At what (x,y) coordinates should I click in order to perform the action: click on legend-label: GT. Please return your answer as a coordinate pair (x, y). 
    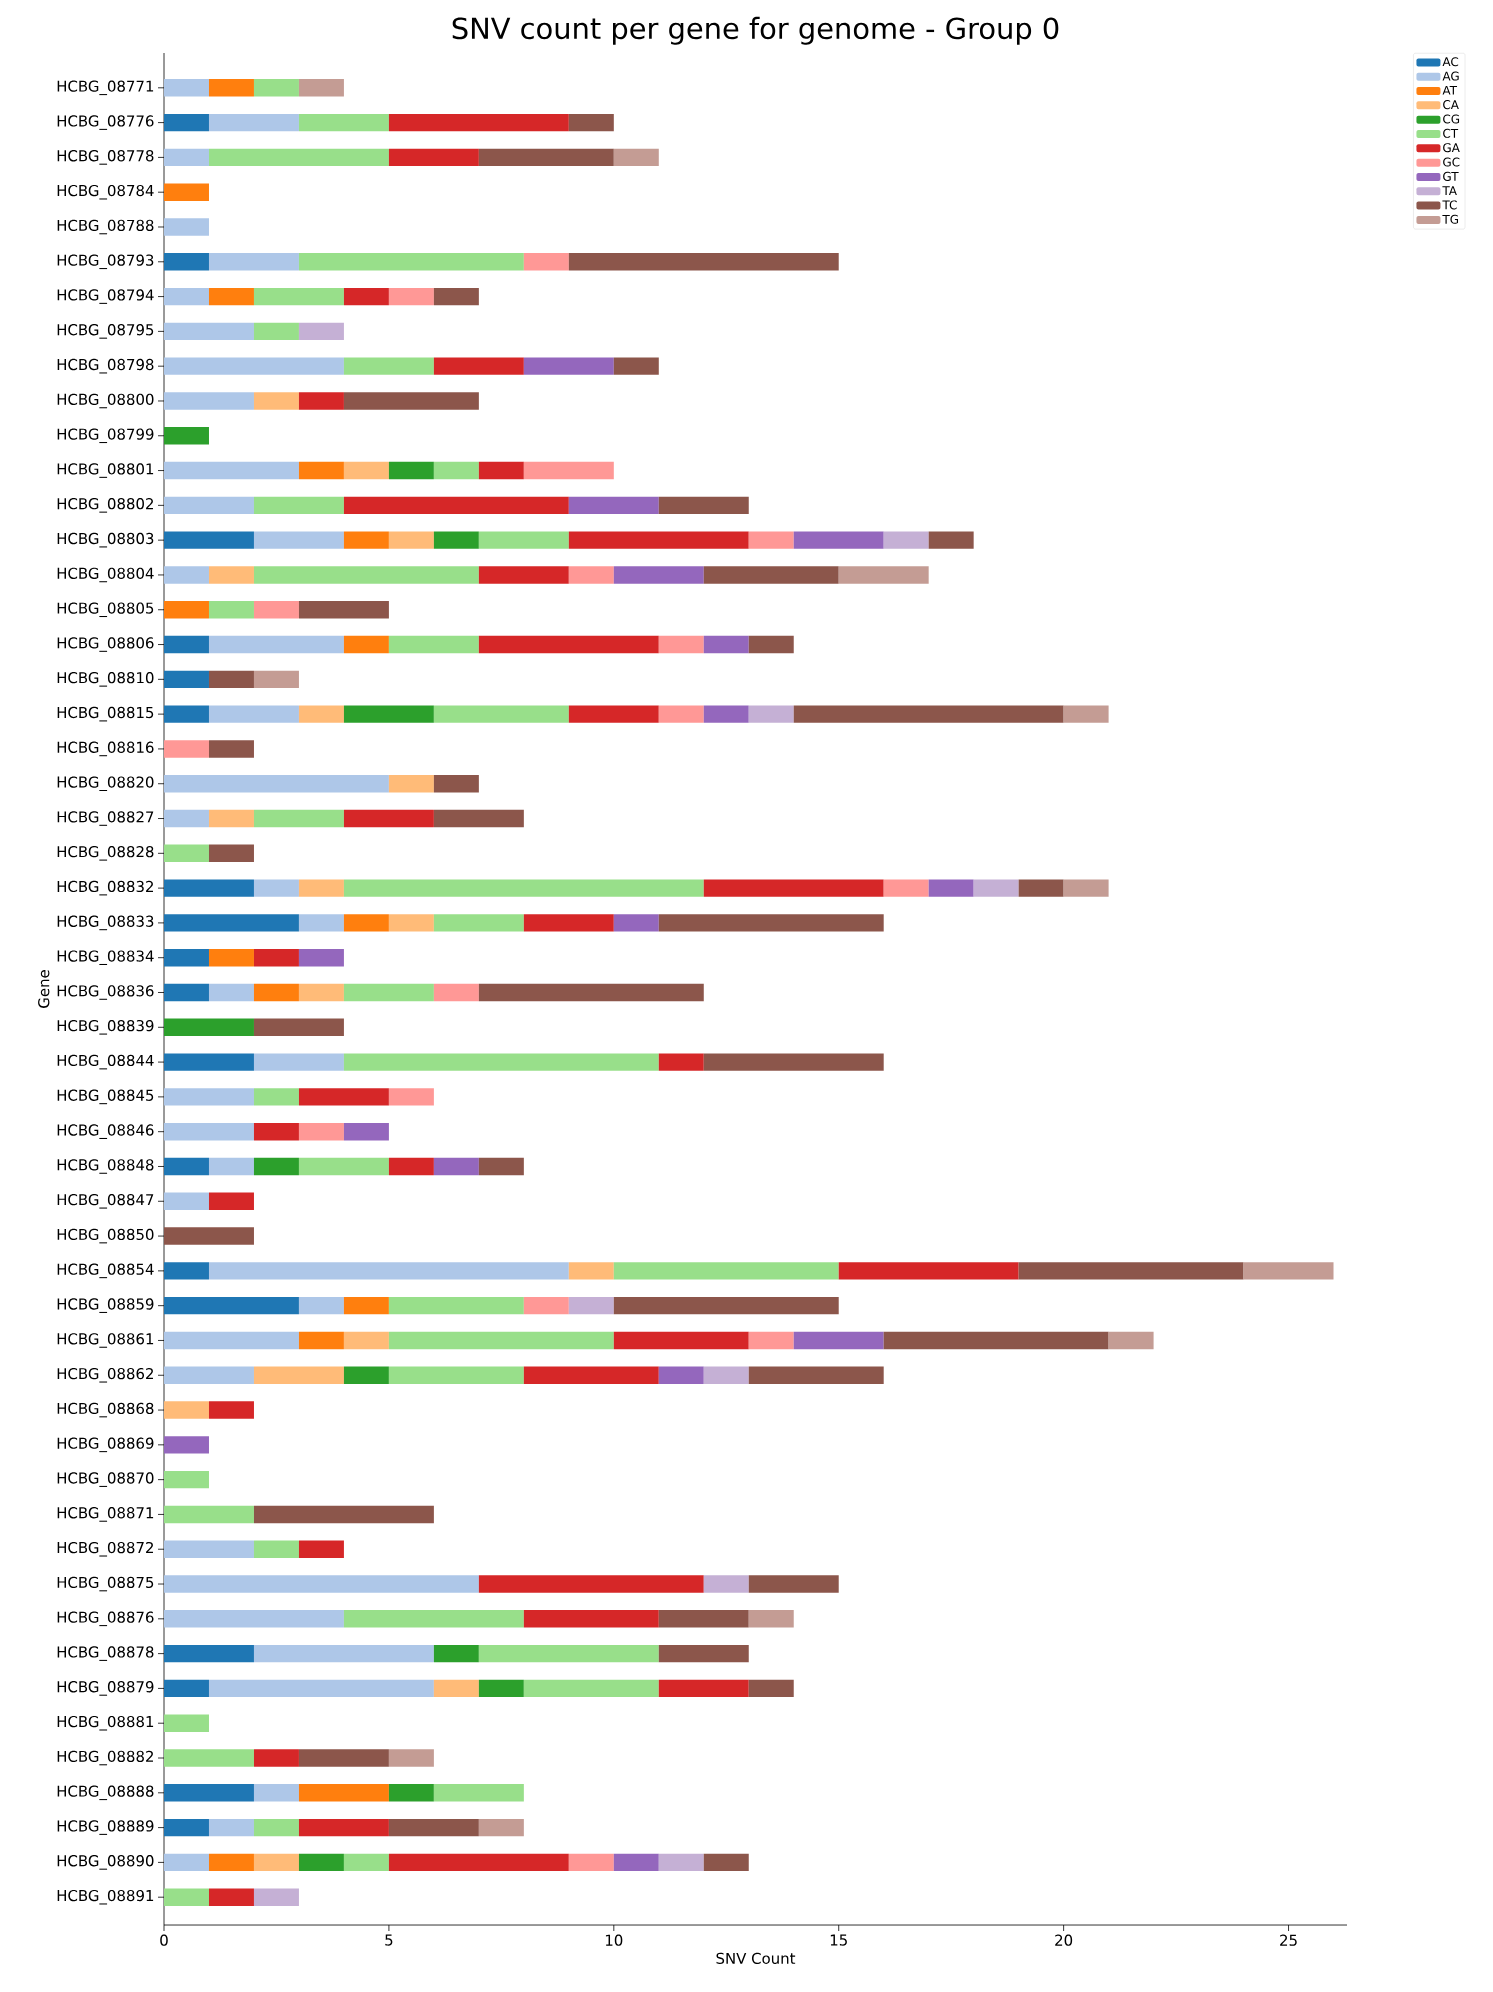
    Looking at the image, I should click on (1451, 176).